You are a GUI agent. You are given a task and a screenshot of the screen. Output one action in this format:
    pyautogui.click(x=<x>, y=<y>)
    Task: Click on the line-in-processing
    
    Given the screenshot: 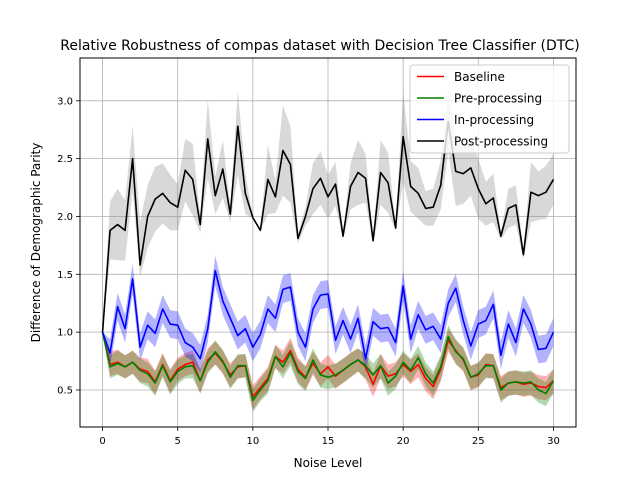 What is the action you would take?
    pyautogui.click(x=328, y=315)
    